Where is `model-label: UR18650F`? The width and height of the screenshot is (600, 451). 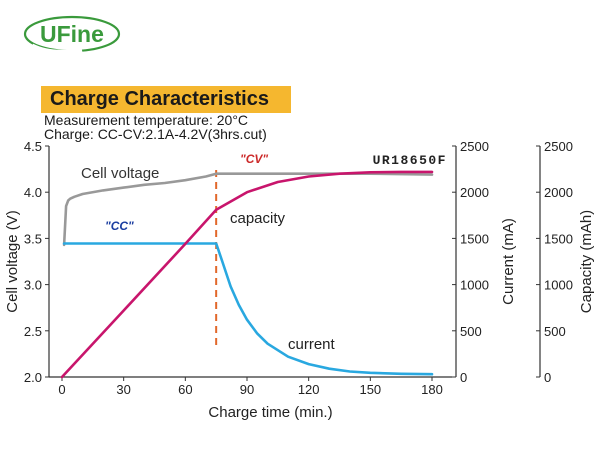
model-label: UR18650F is located at coordinates (410, 160).